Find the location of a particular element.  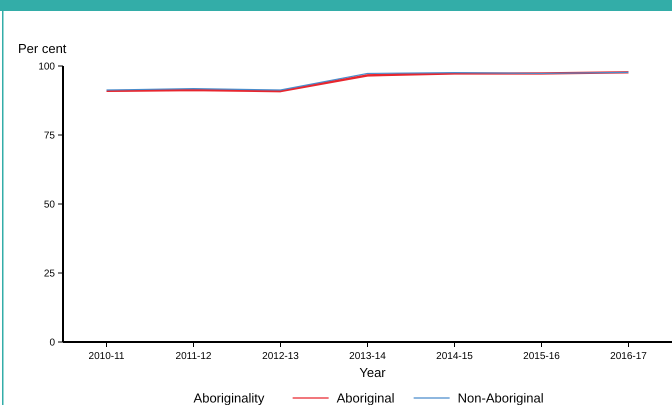

x-tick-label: 2012-13 is located at coordinates (281, 356).